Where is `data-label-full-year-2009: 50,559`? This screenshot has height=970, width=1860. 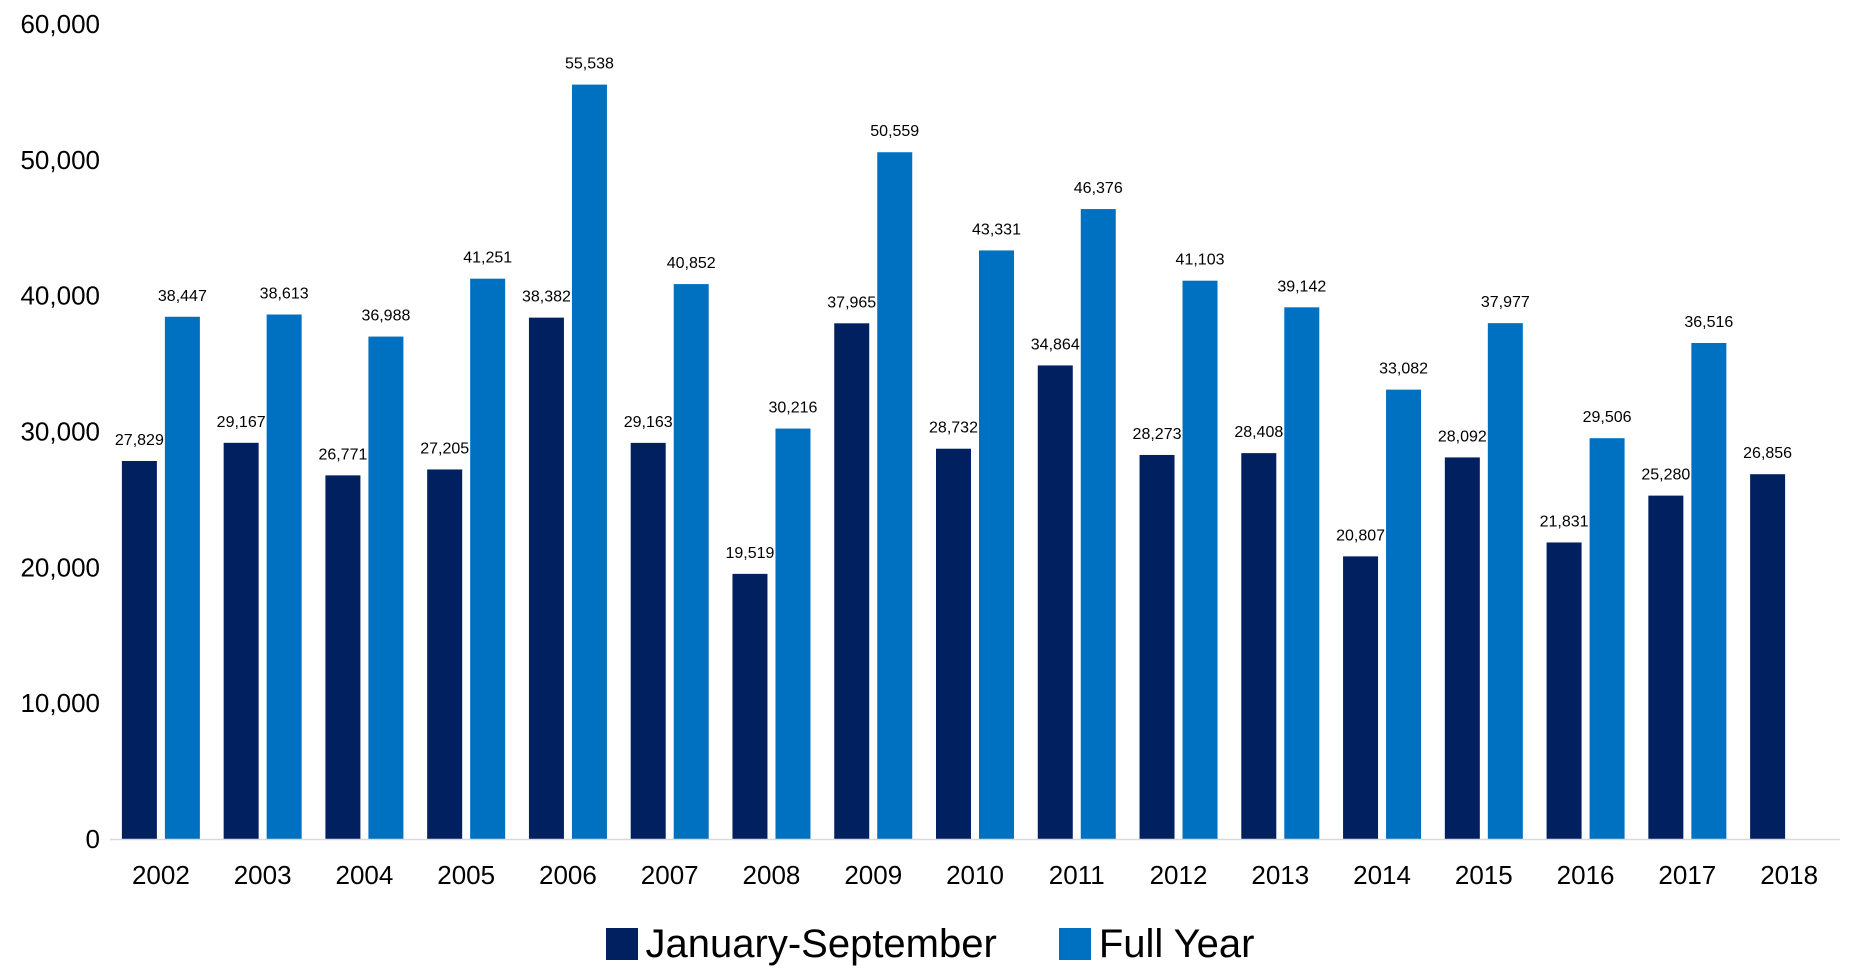 data-label-full-year-2009: 50,559 is located at coordinates (894, 131).